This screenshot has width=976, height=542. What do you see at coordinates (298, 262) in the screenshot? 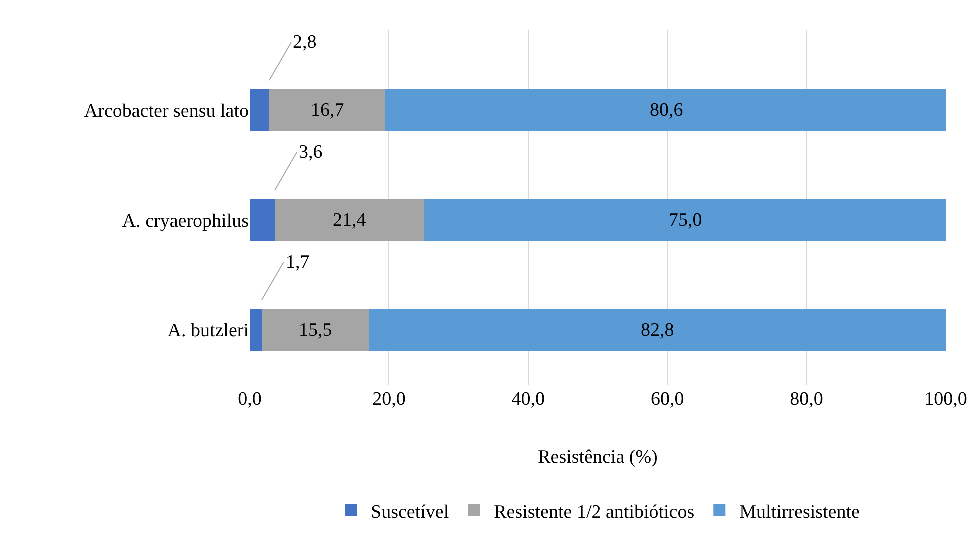
I see `data-label: 1,7` at bounding box center [298, 262].